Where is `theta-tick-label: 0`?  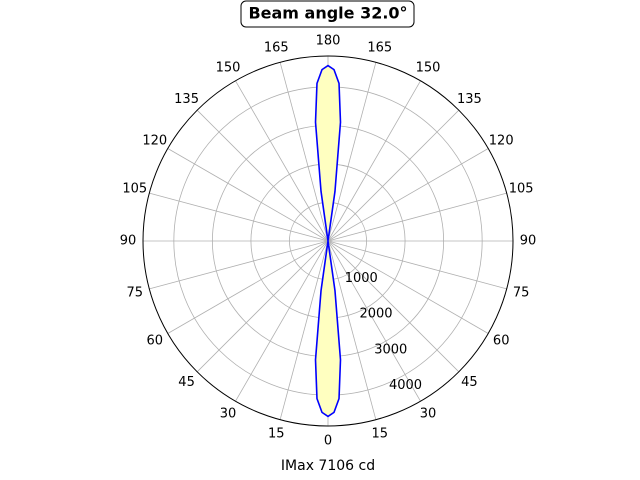
theta-tick-label: 0 is located at coordinates (328, 441).